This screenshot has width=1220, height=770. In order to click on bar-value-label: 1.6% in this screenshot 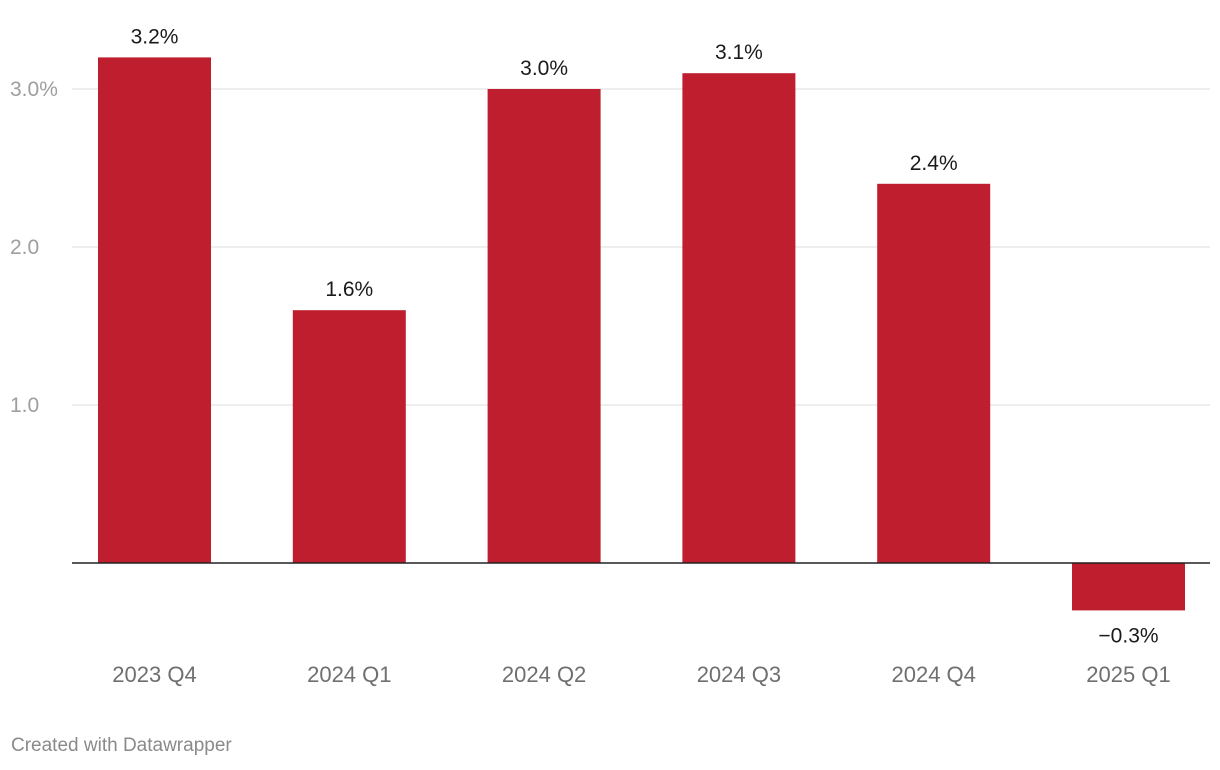, I will do `click(349, 289)`.